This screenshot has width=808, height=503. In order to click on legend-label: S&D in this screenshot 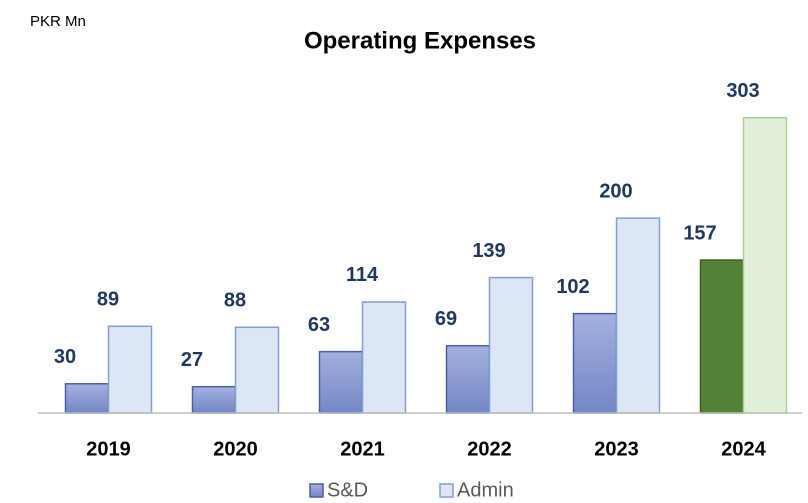, I will do `click(347, 490)`.